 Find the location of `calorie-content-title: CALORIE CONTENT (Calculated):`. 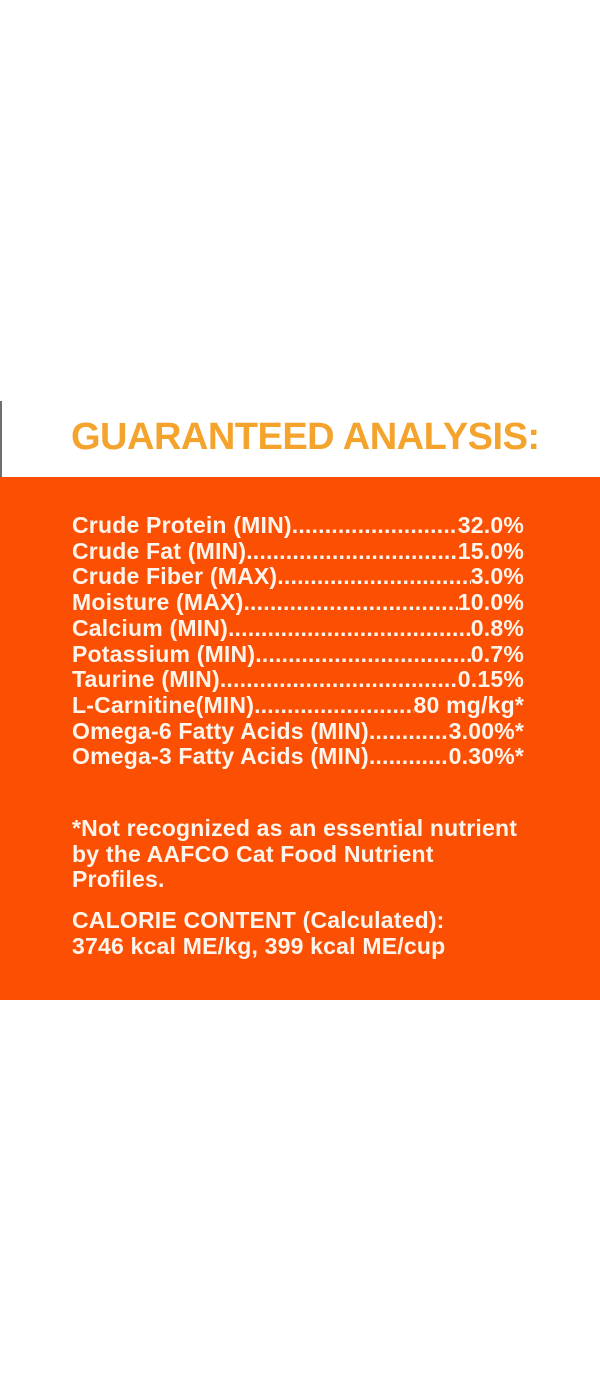

calorie-content-title: CALORIE CONTENT (Calculated): is located at coordinates (258, 920).